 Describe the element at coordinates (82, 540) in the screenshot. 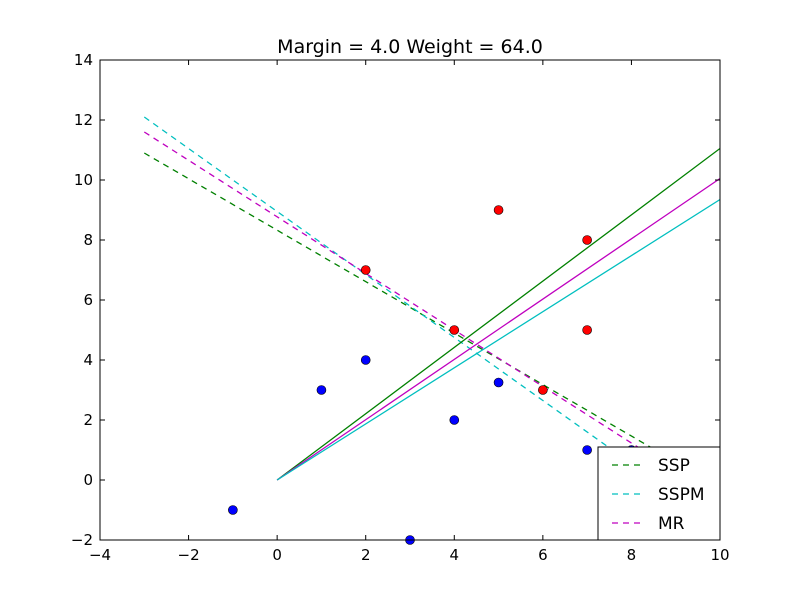

I see `y-tick-label: −2` at that location.